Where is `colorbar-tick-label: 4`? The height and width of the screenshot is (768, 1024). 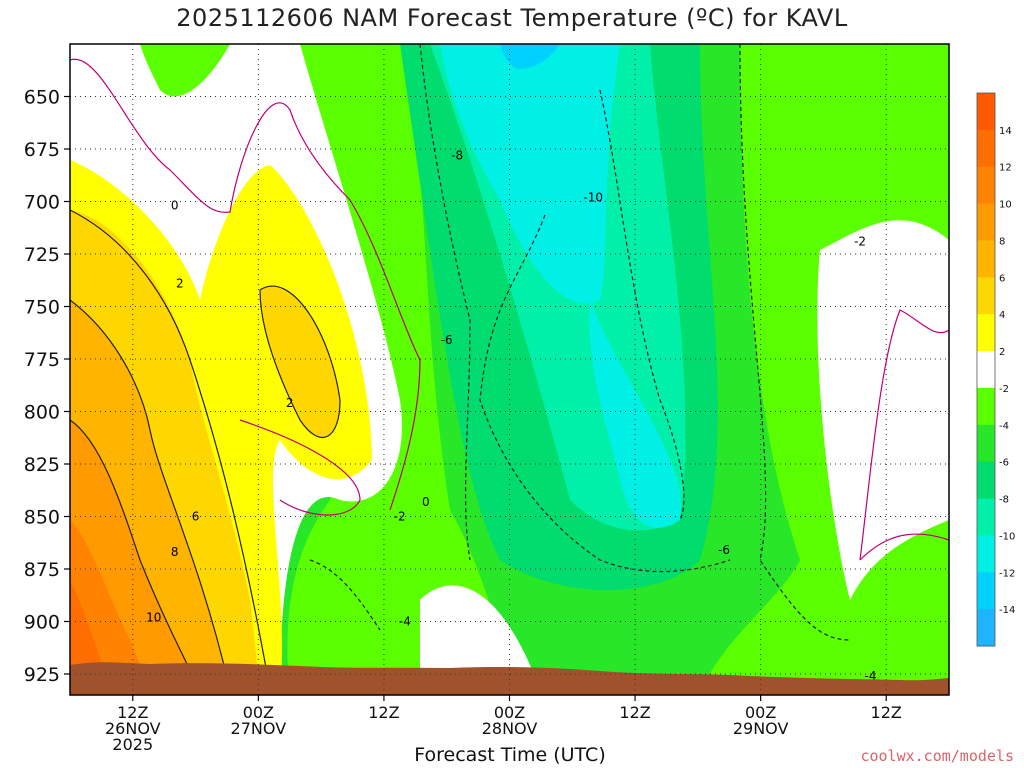
colorbar-tick-label: 4 is located at coordinates (1002, 315).